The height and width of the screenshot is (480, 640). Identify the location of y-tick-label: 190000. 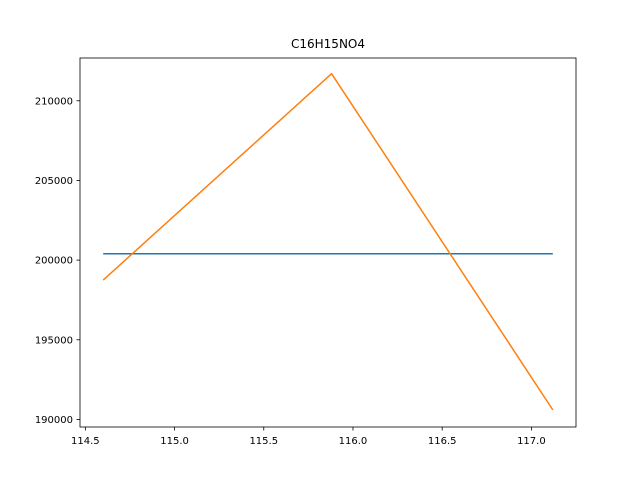
(54, 420).